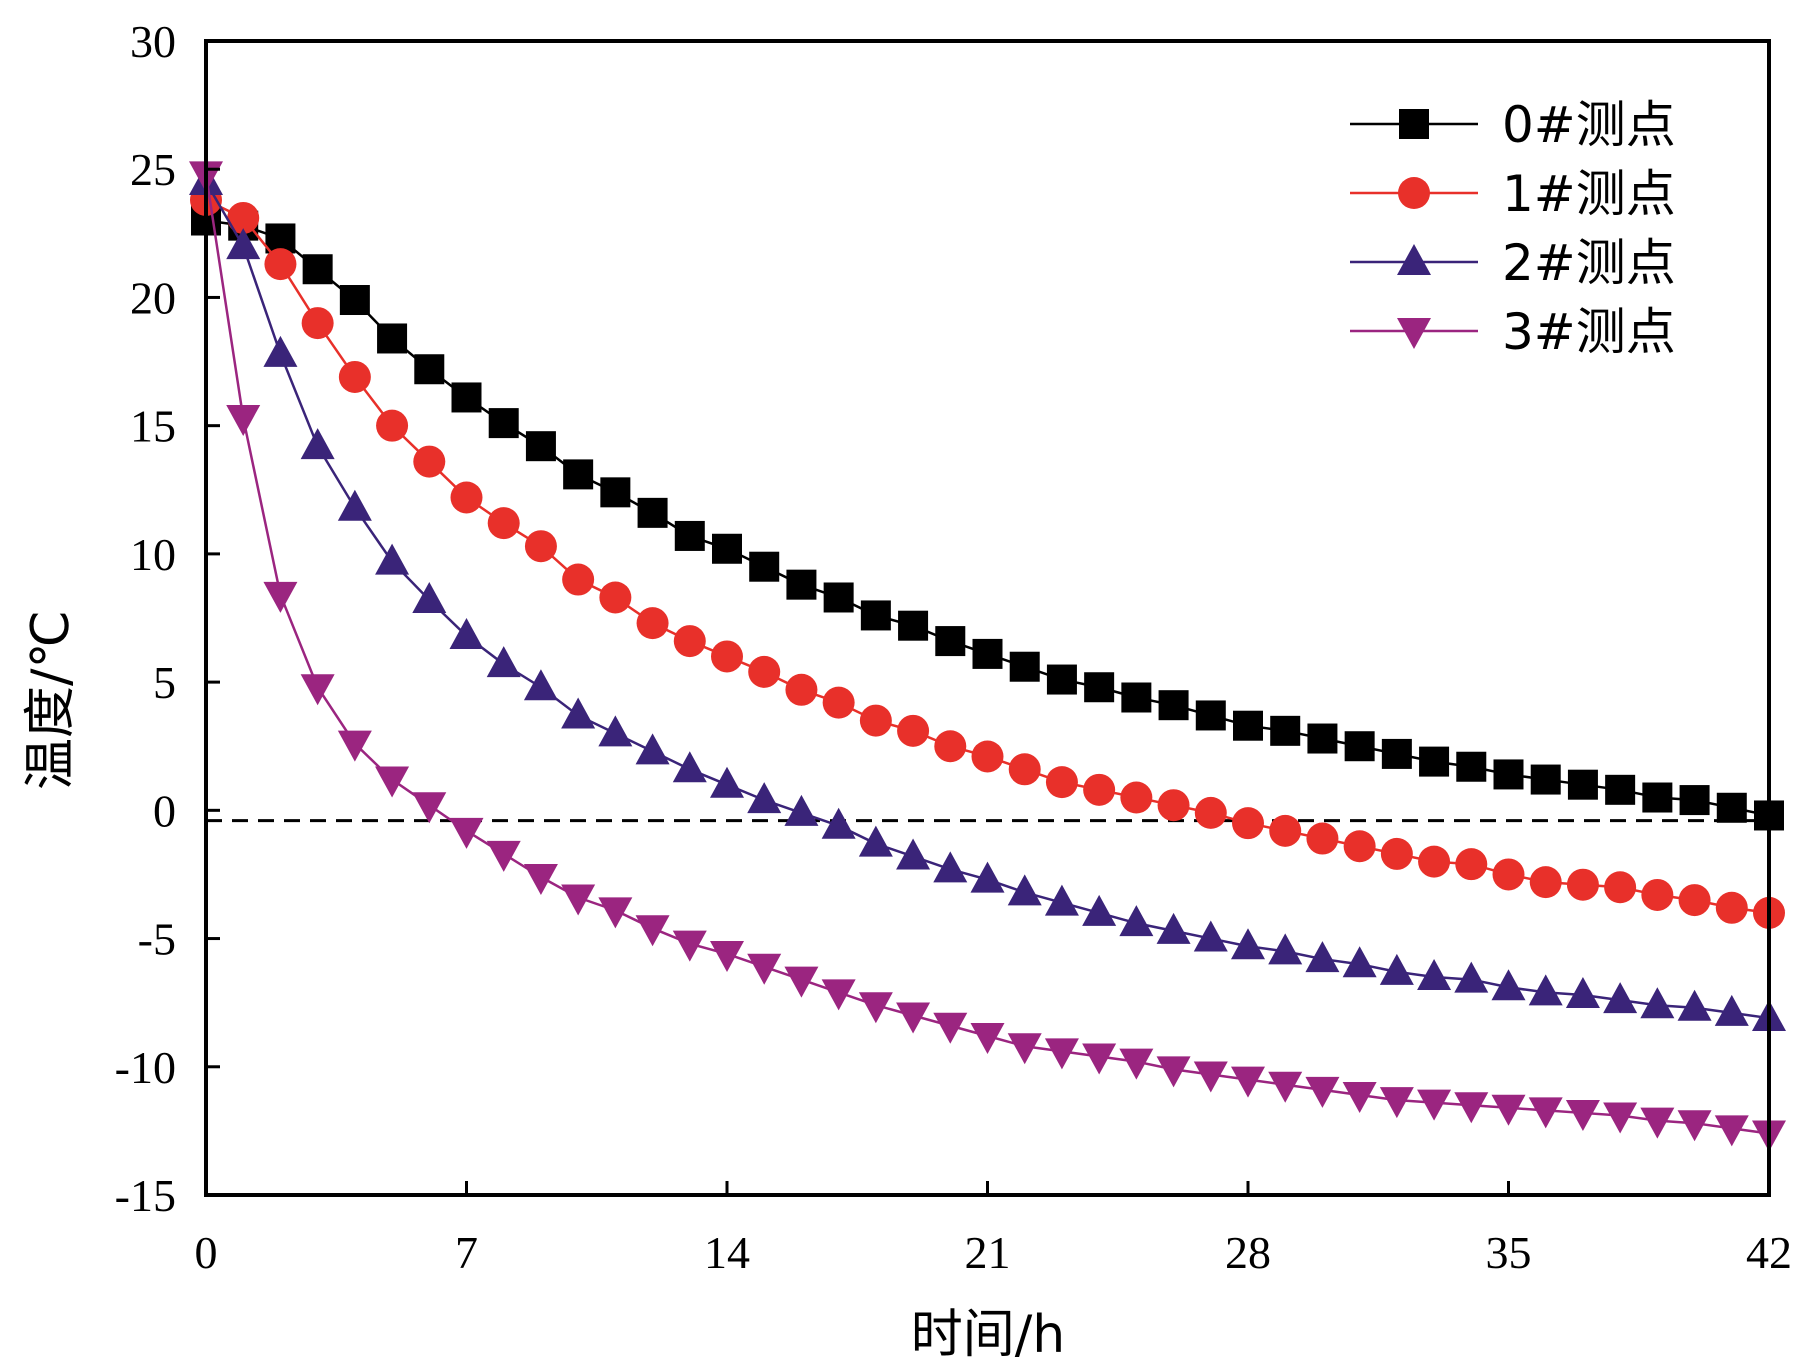 The width and height of the screenshot is (1810, 1372). What do you see at coordinates (157, 939) in the screenshot?
I see `y-tick-label: -5` at bounding box center [157, 939].